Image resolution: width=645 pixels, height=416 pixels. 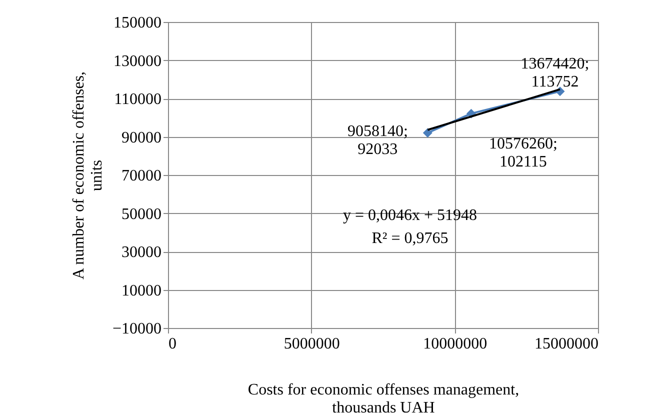 I want to click on x-tick-label: 0, so click(x=172, y=344).